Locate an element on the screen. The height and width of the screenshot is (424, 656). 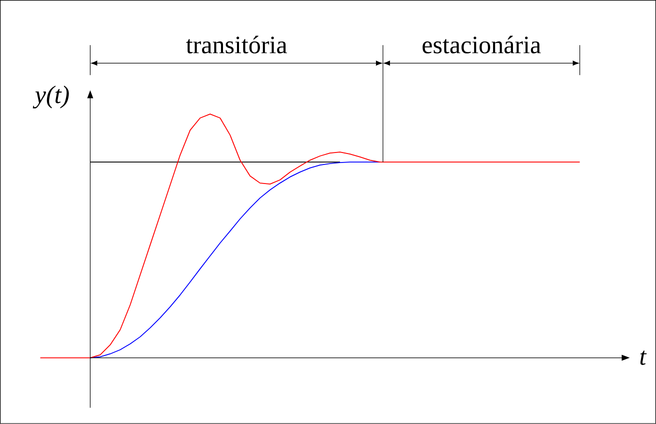
text: transitória is located at coordinates (236, 45).